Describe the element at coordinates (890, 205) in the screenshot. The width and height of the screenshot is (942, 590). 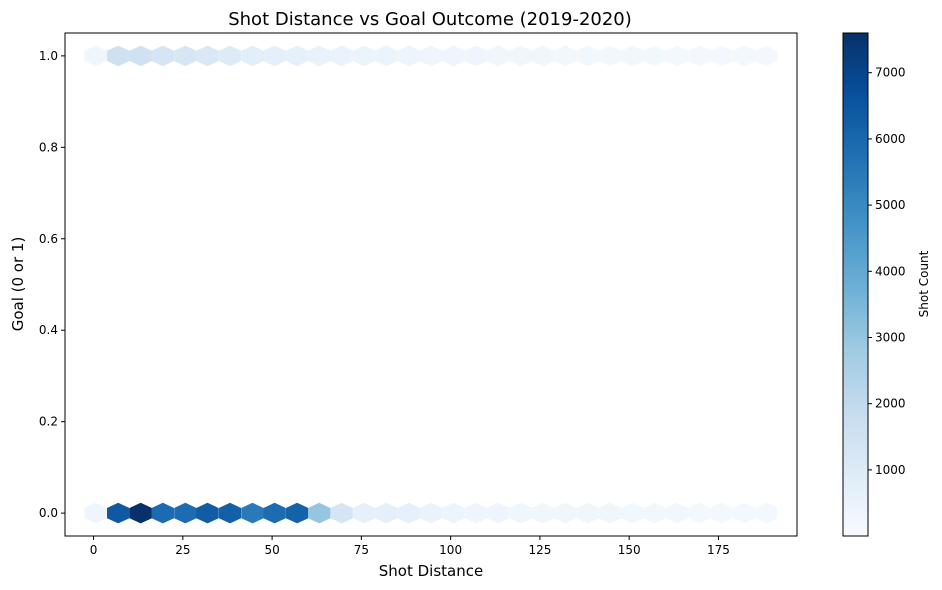
I see `colorbar-tick-label: 5000` at that location.